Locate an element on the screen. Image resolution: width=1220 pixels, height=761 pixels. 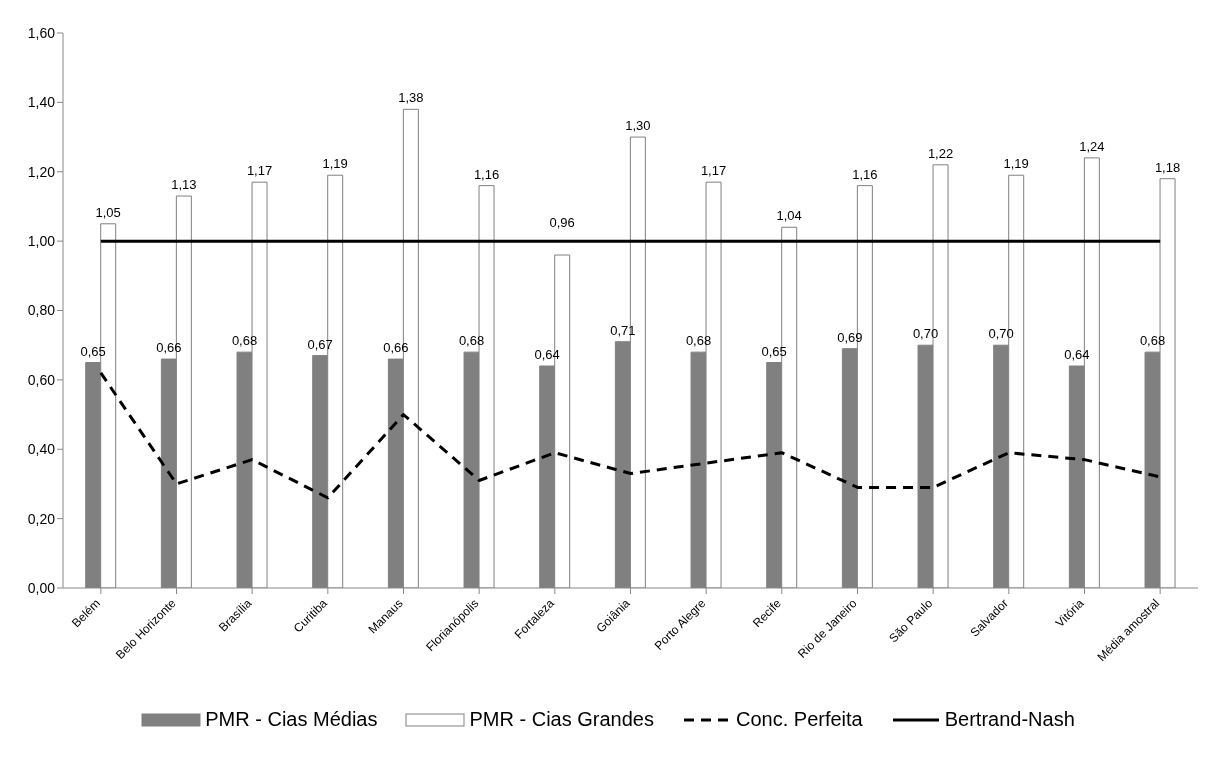
y-tick-label: 1,40 is located at coordinates (41, 102).